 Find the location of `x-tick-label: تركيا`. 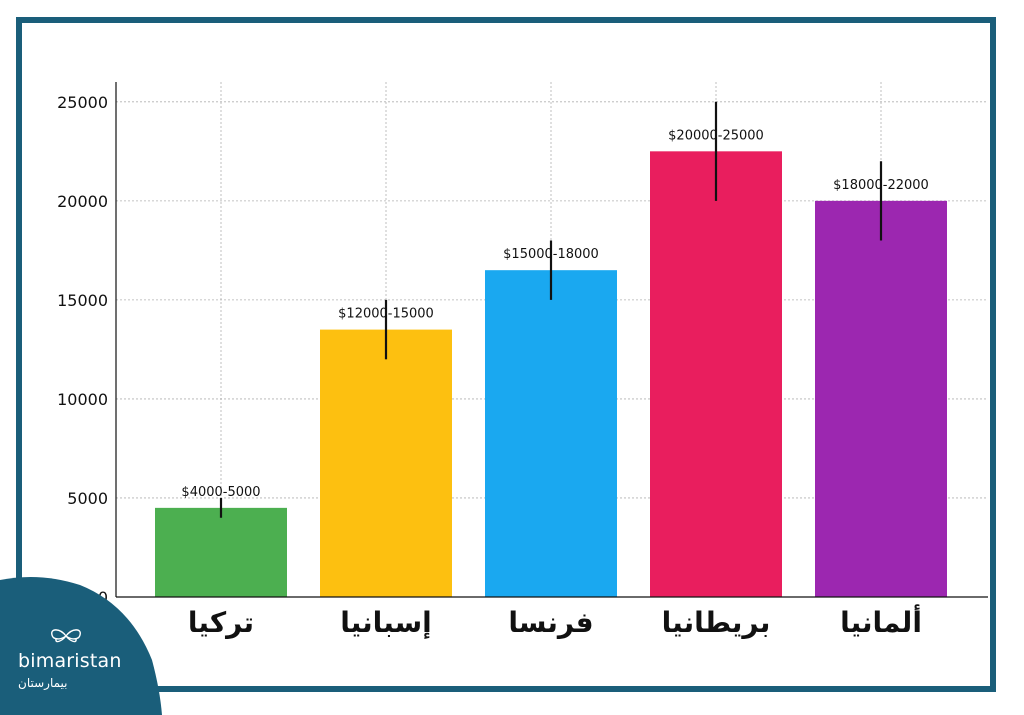

x-tick-label: تركيا is located at coordinates (221, 622).